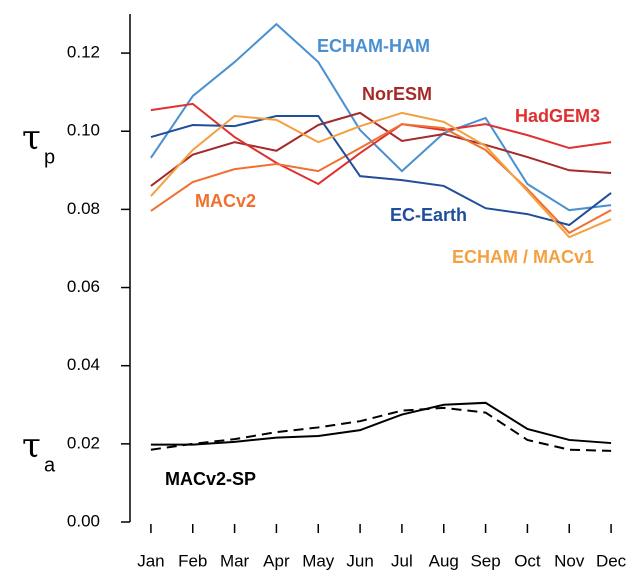  Describe the element at coordinates (225, 201) in the screenshot. I see `series-label: MACv2` at that location.